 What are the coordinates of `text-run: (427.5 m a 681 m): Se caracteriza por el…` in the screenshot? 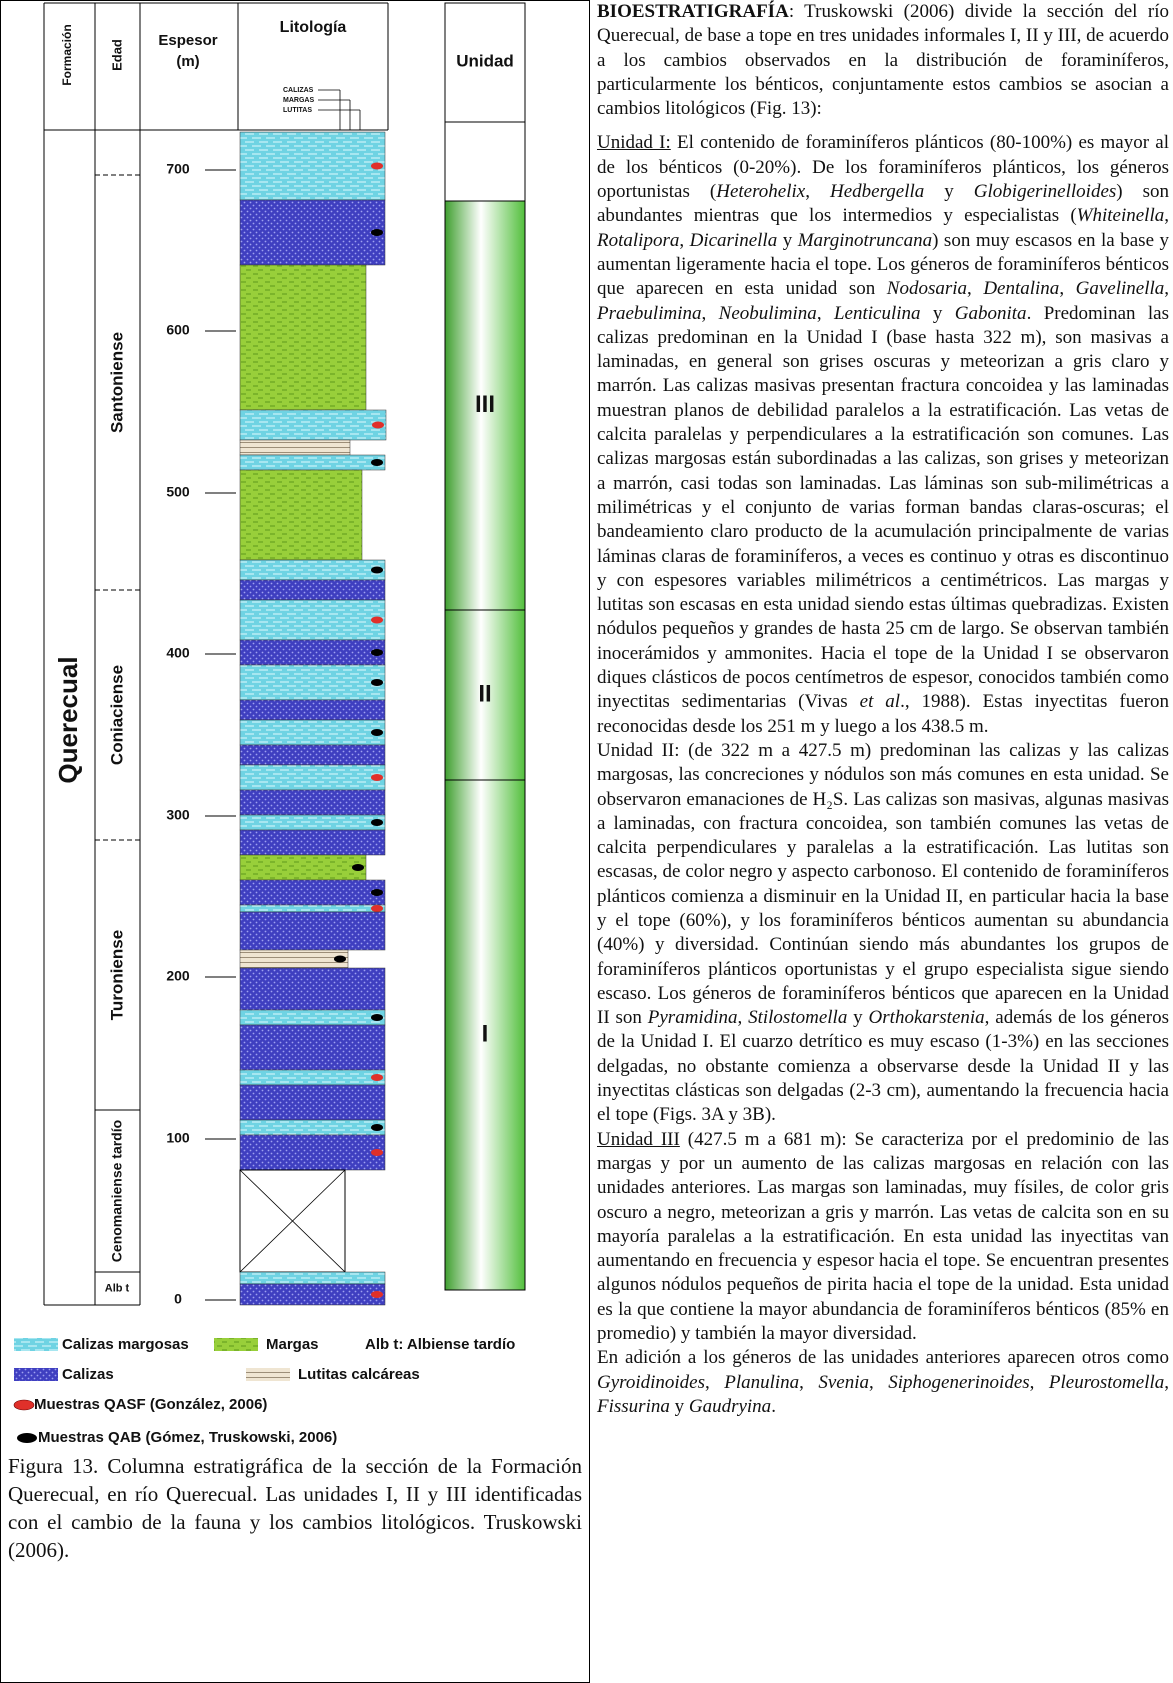 It's located at (883, 1236).